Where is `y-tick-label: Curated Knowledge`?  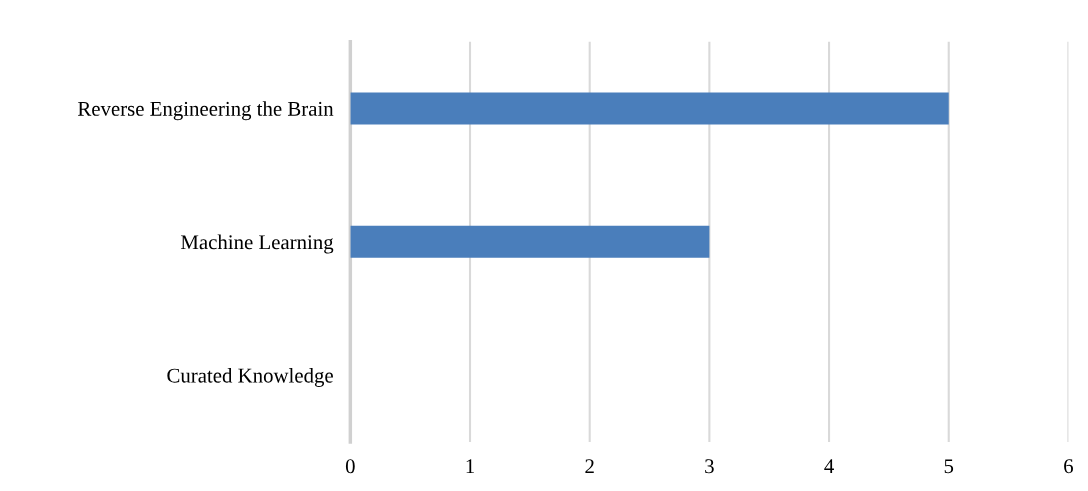 y-tick-label: Curated Knowledge is located at coordinates (250, 377).